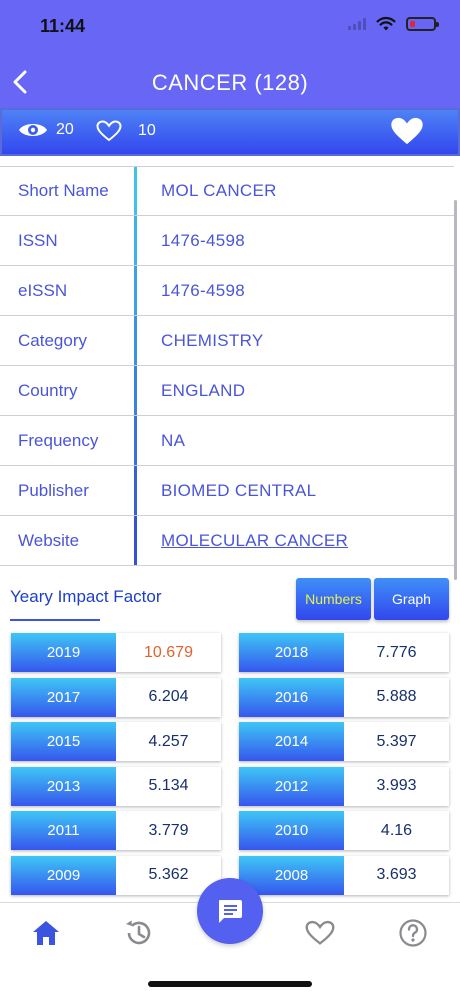 Image resolution: width=460 pixels, height=996 pixels. I want to click on info-row: Website MOLECULAR CANCER, so click(227, 541).